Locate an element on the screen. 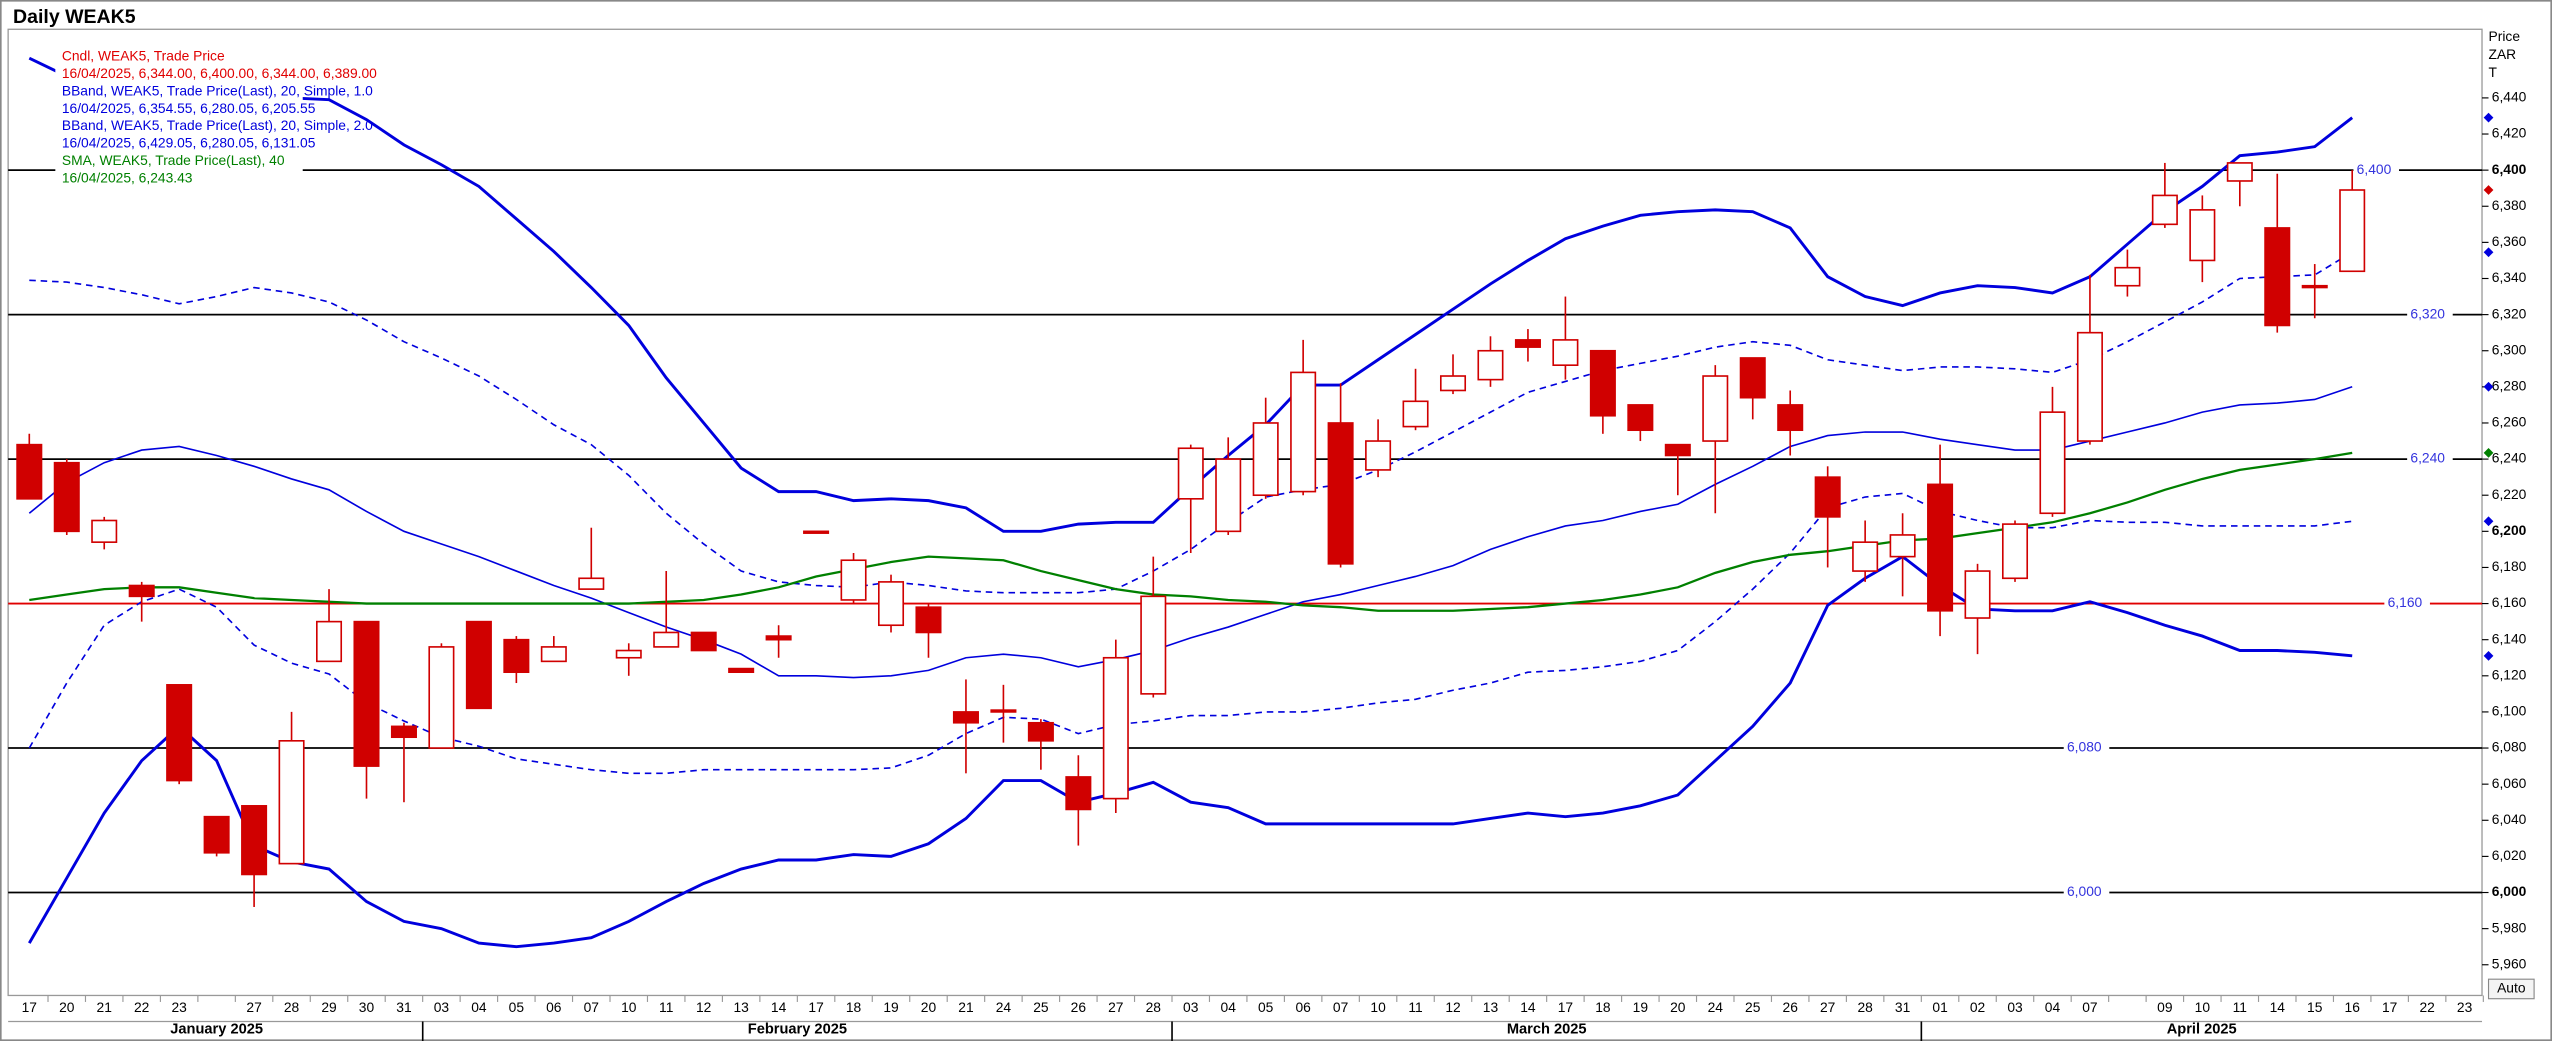  last-value-marker is located at coordinates (2488, 117).